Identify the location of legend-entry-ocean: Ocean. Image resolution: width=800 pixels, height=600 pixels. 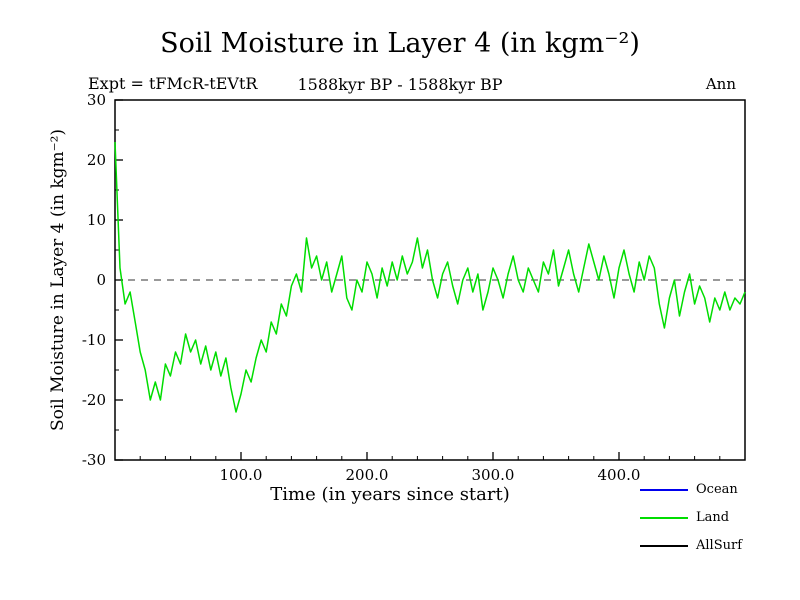
(717, 489).